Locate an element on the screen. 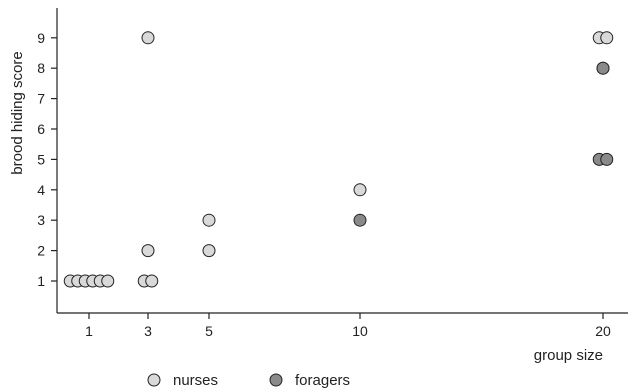 The image size is (630, 390). legend-label-nurses: nurses is located at coordinates (195, 380).